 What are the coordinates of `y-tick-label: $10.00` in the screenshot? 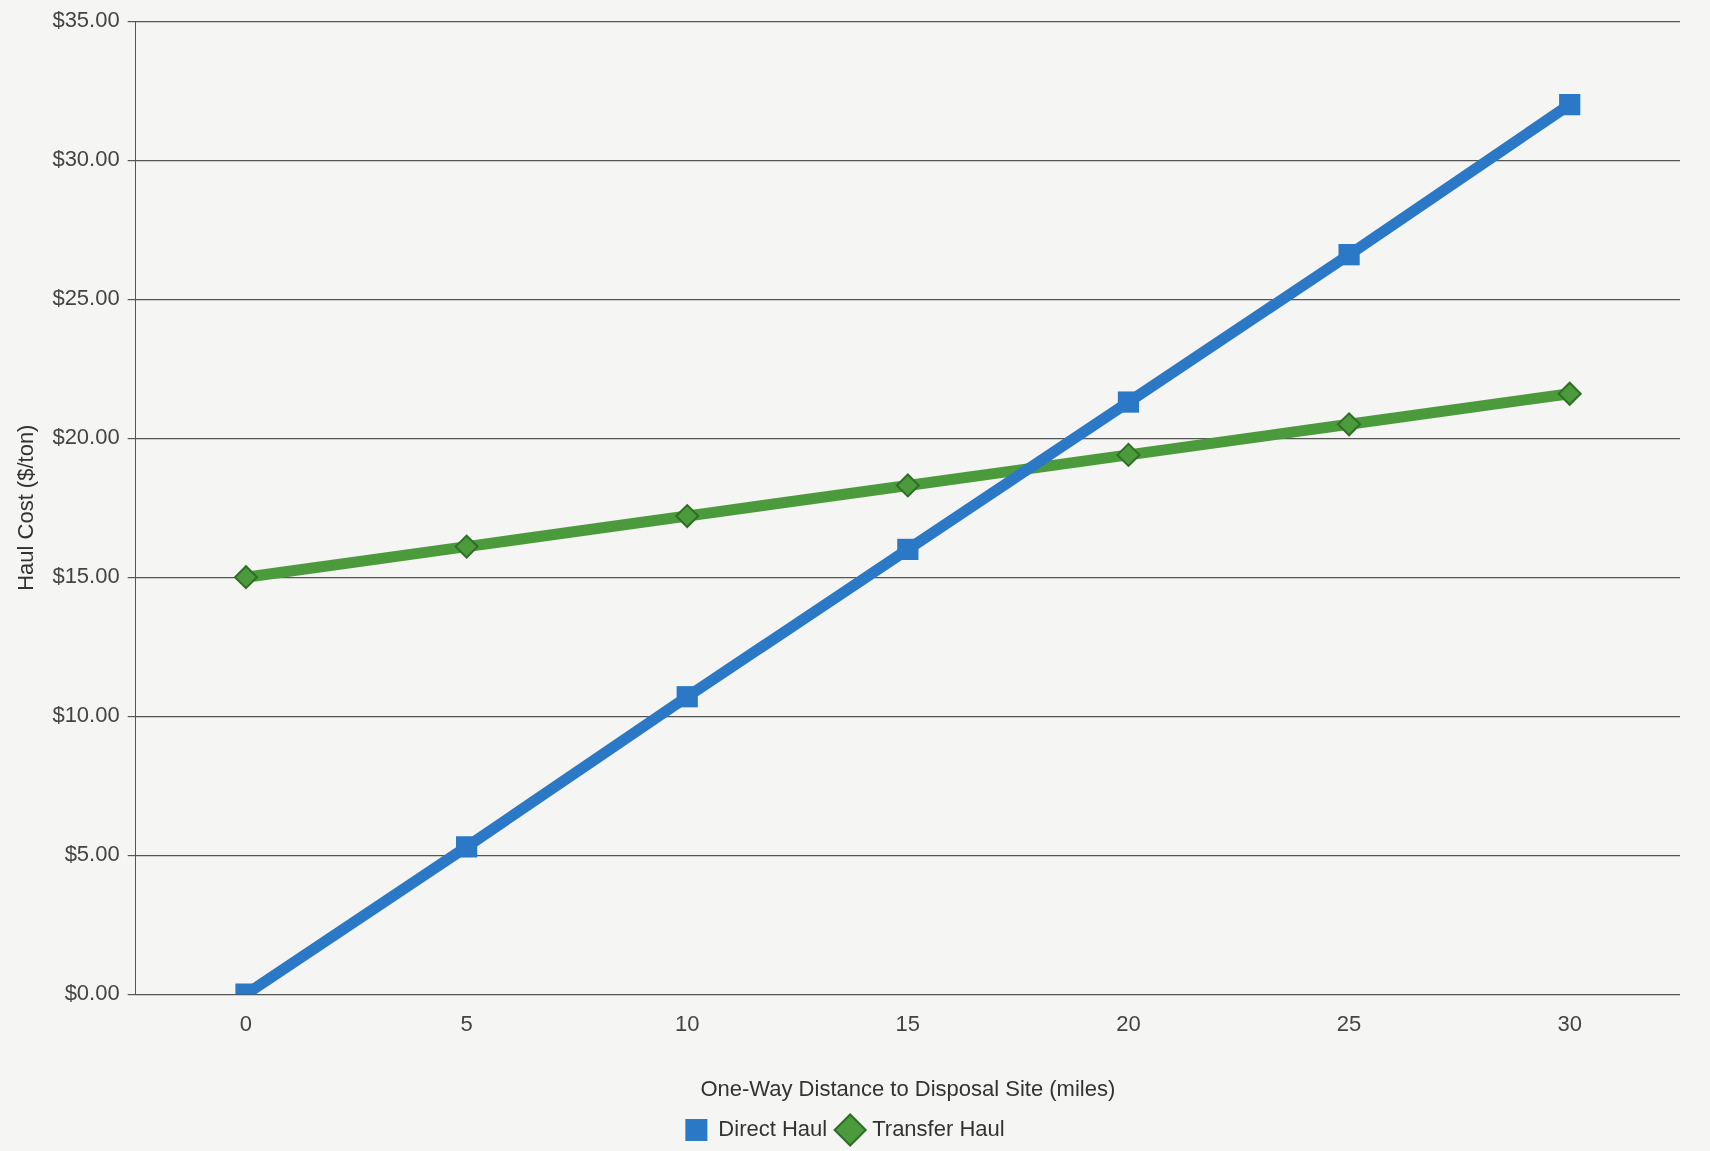 It's located at (86, 715).